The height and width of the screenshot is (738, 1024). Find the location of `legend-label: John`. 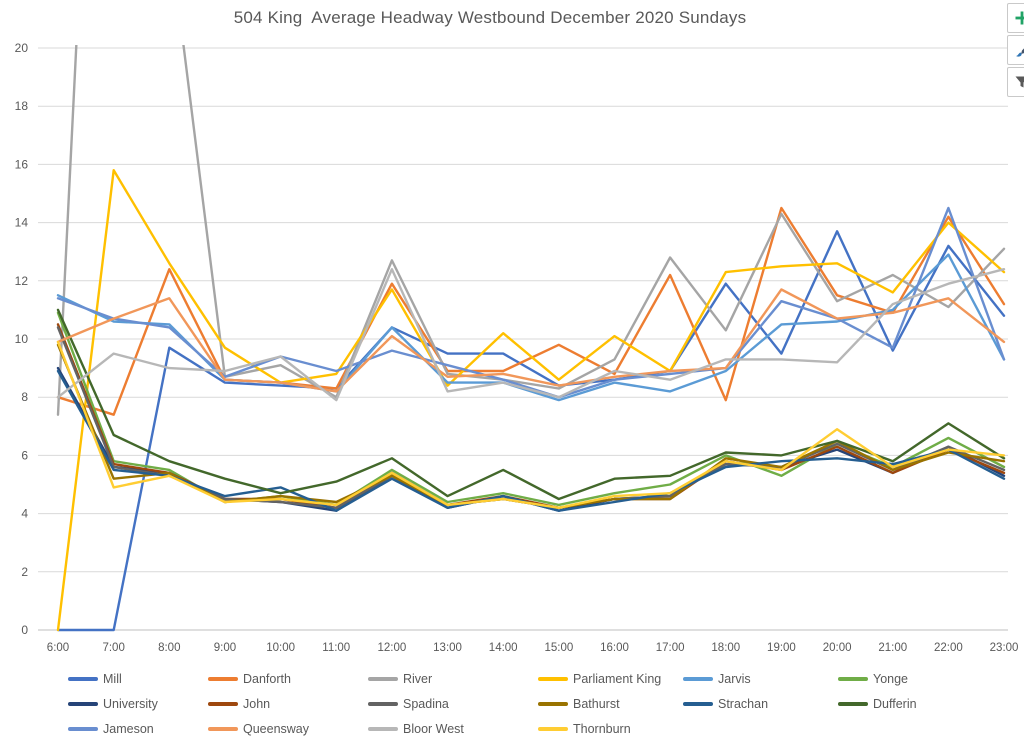

legend-label: John is located at coordinates (257, 704).